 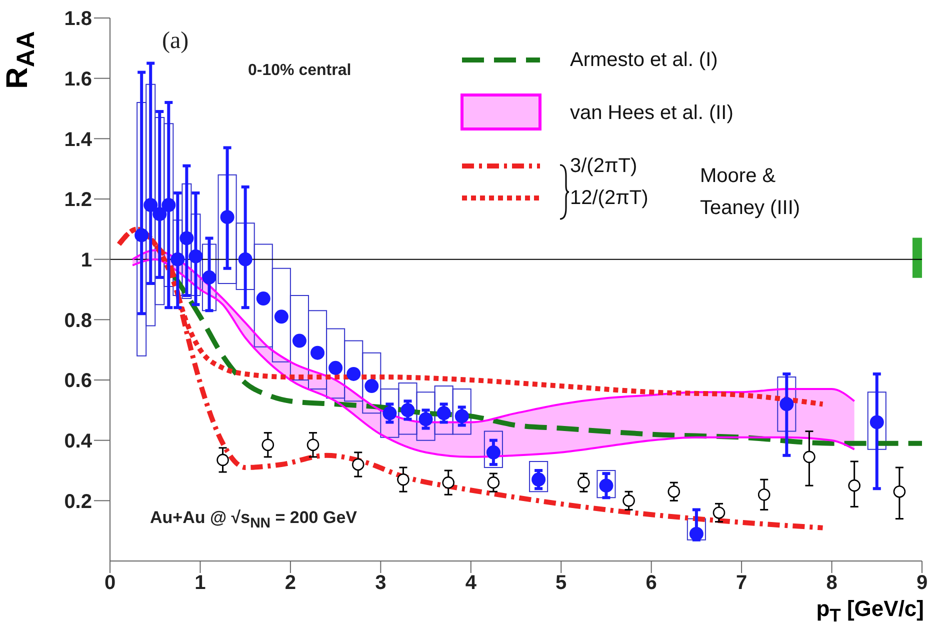 What do you see at coordinates (78, 441) in the screenshot?
I see `y-tick-label: 0.4` at bounding box center [78, 441].